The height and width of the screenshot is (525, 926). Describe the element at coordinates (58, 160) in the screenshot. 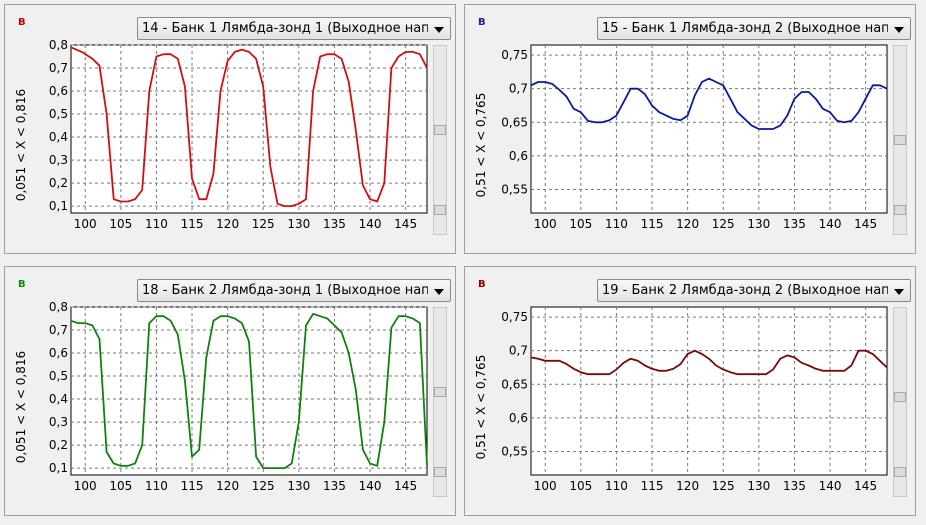

I see `y-tick-label: 0,3` at that location.